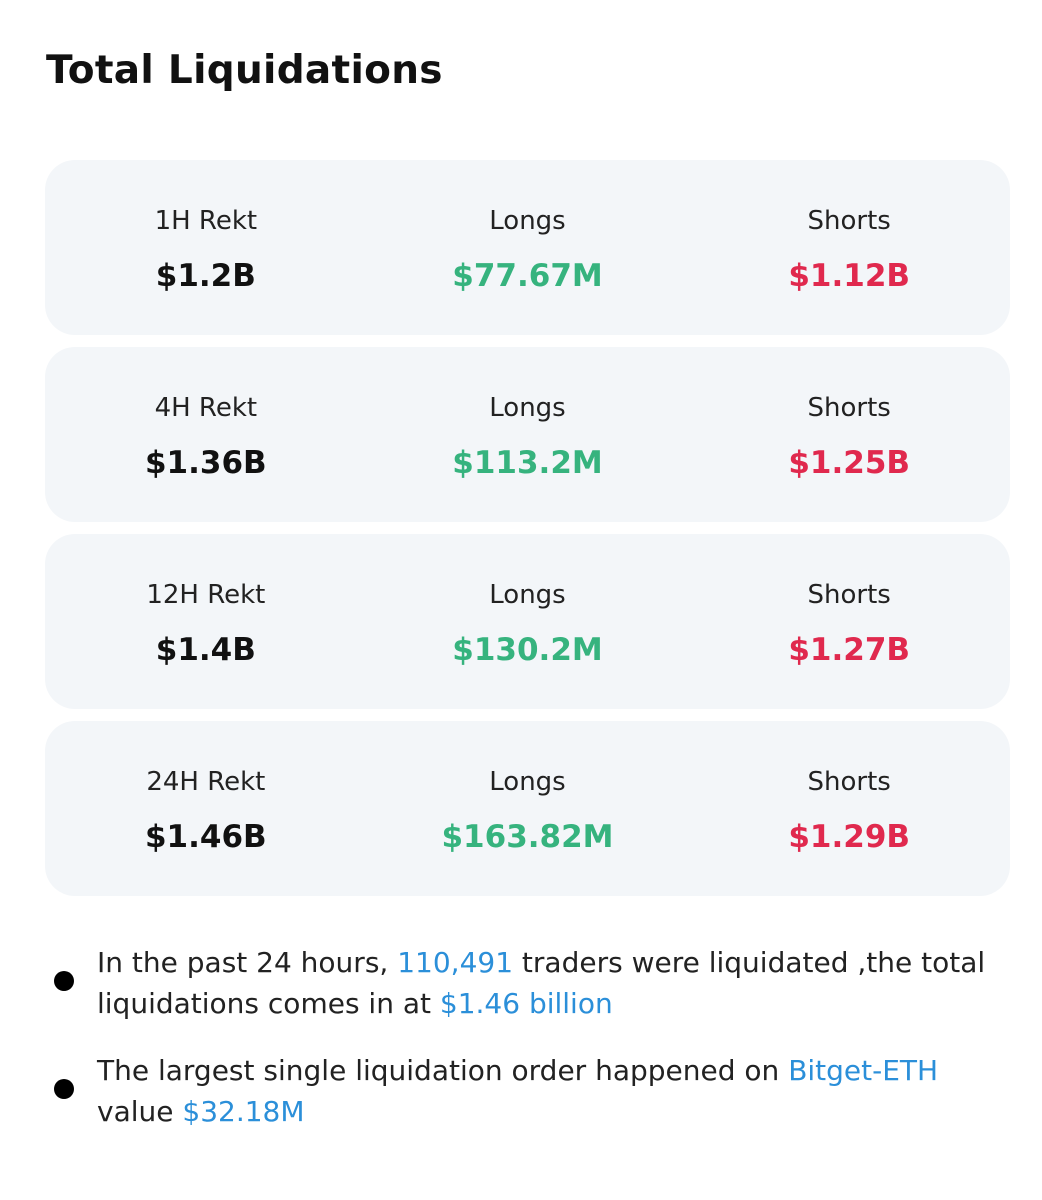 This screenshot has height=1200, width=1042. Describe the element at coordinates (205, 650) in the screenshot. I see `stat-value: $1.4B` at that location.